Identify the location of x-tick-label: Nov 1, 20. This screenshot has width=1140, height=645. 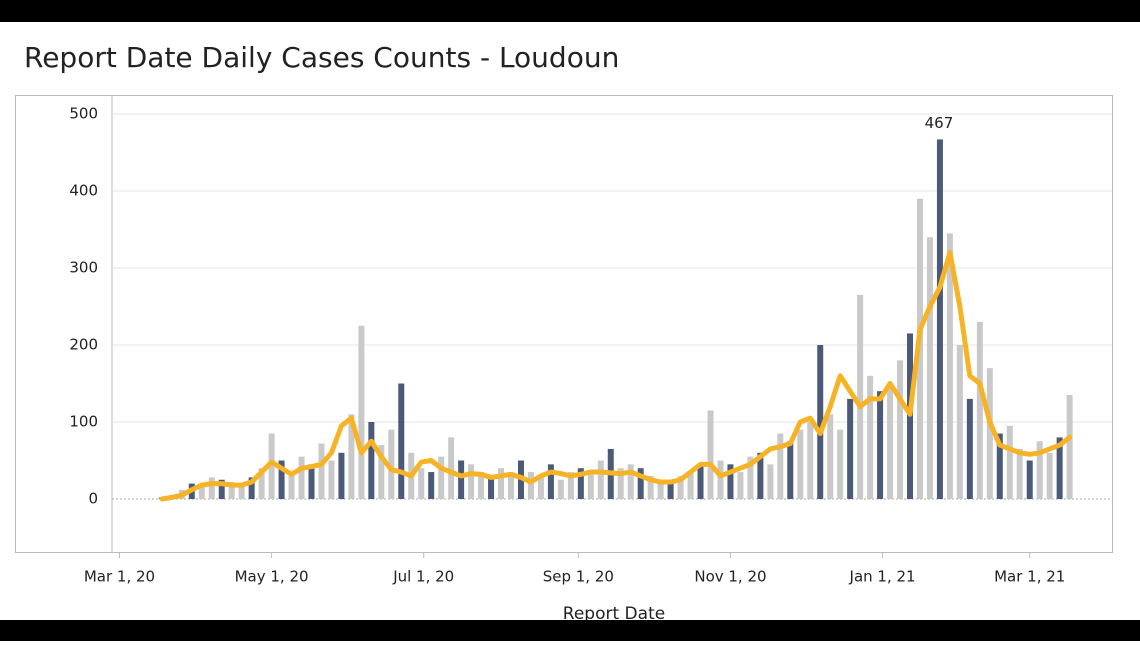
(730, 577).